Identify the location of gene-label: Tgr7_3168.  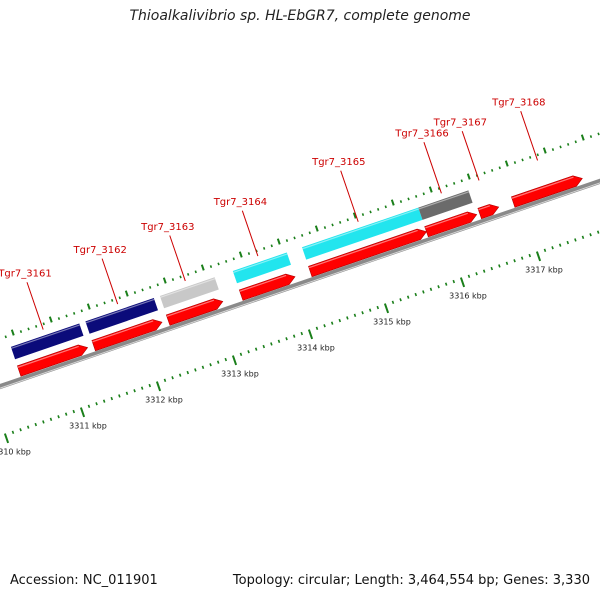
(518, 103).